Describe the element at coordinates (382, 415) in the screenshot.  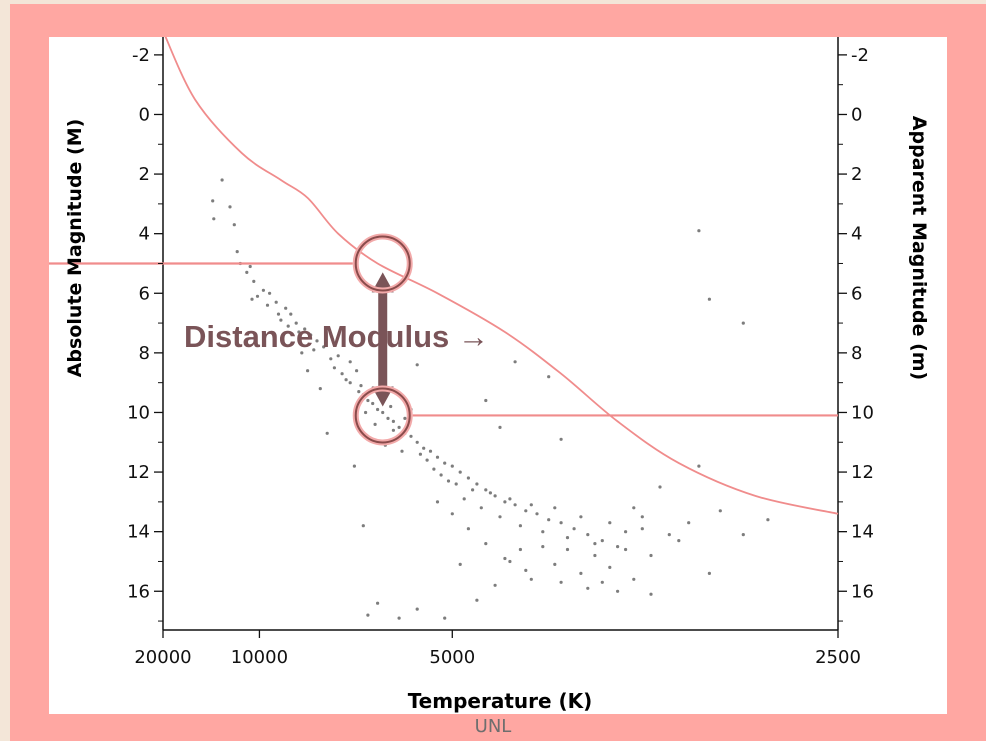
I see `magnitude-marker-ring-outline` at that location.